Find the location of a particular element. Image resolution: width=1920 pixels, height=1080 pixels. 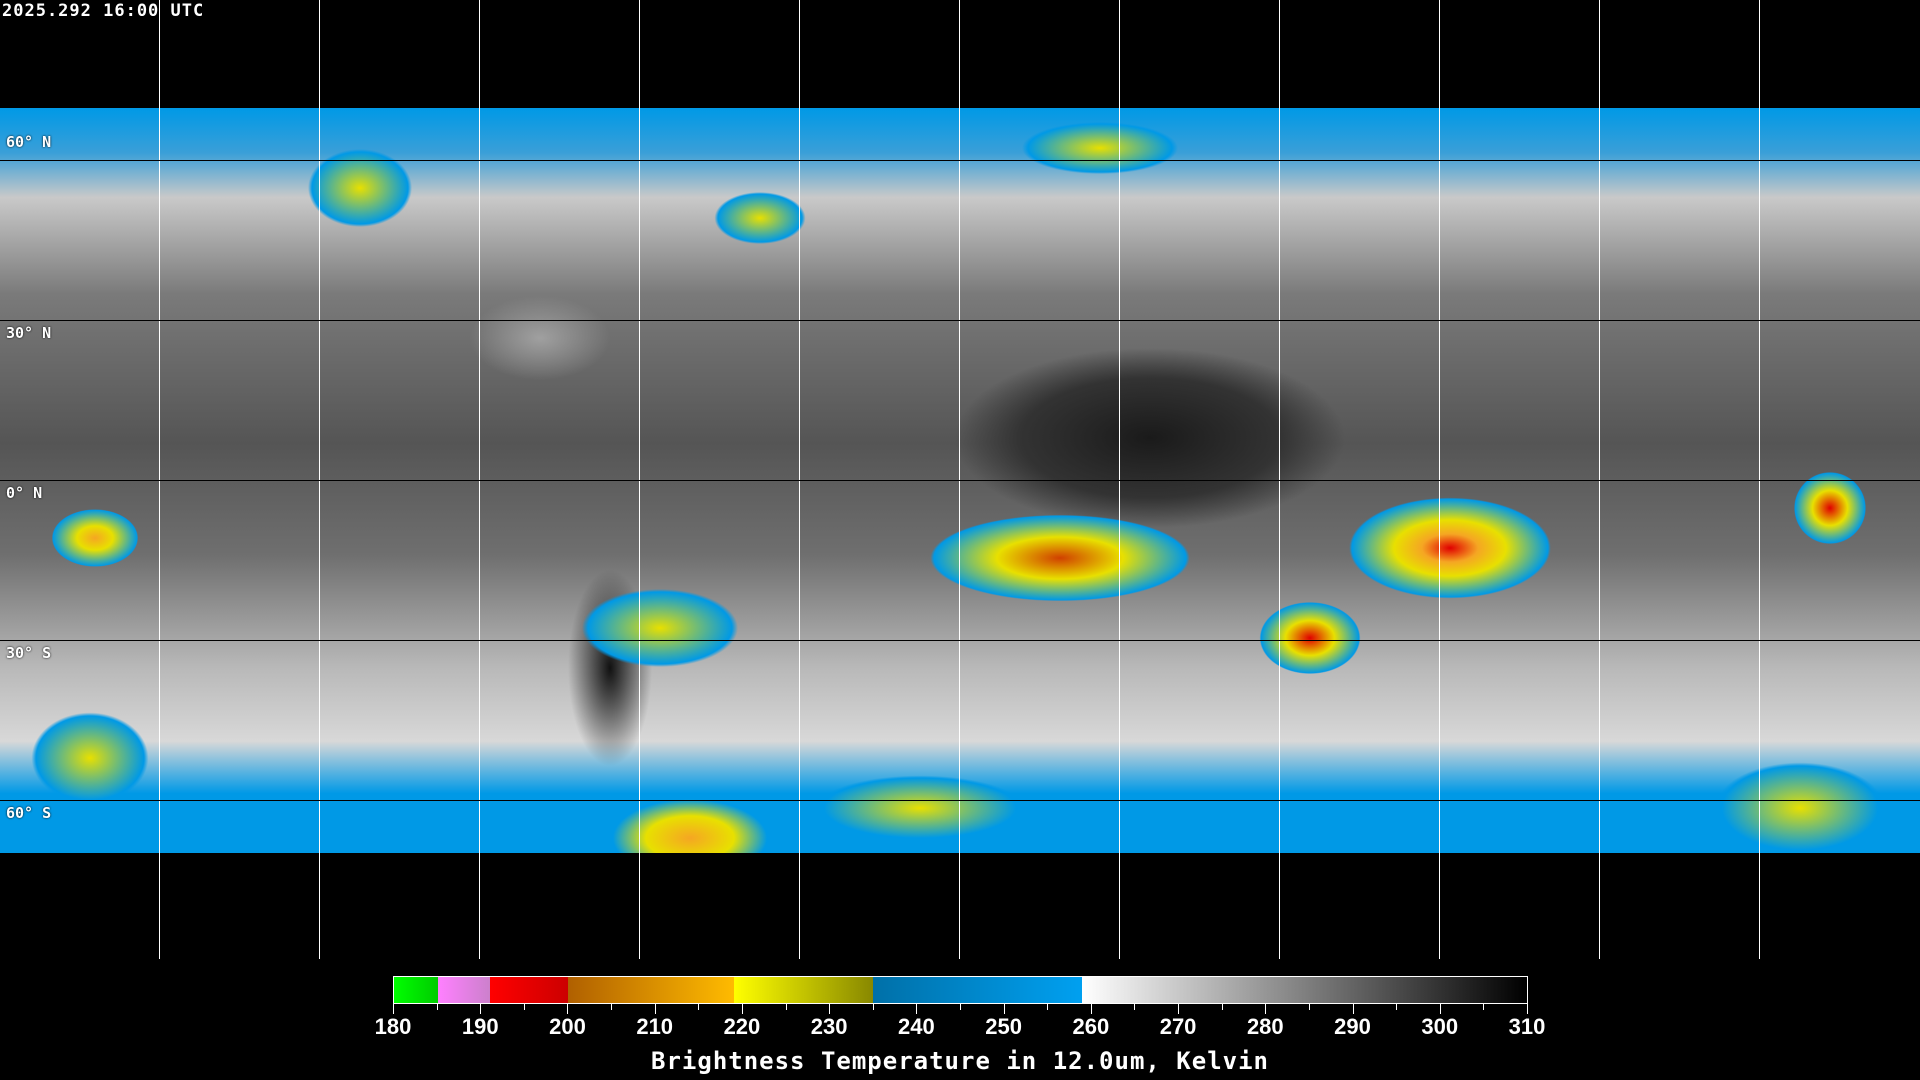

colorbar-tick-label: 200 is located at coordinates (567, 1026).